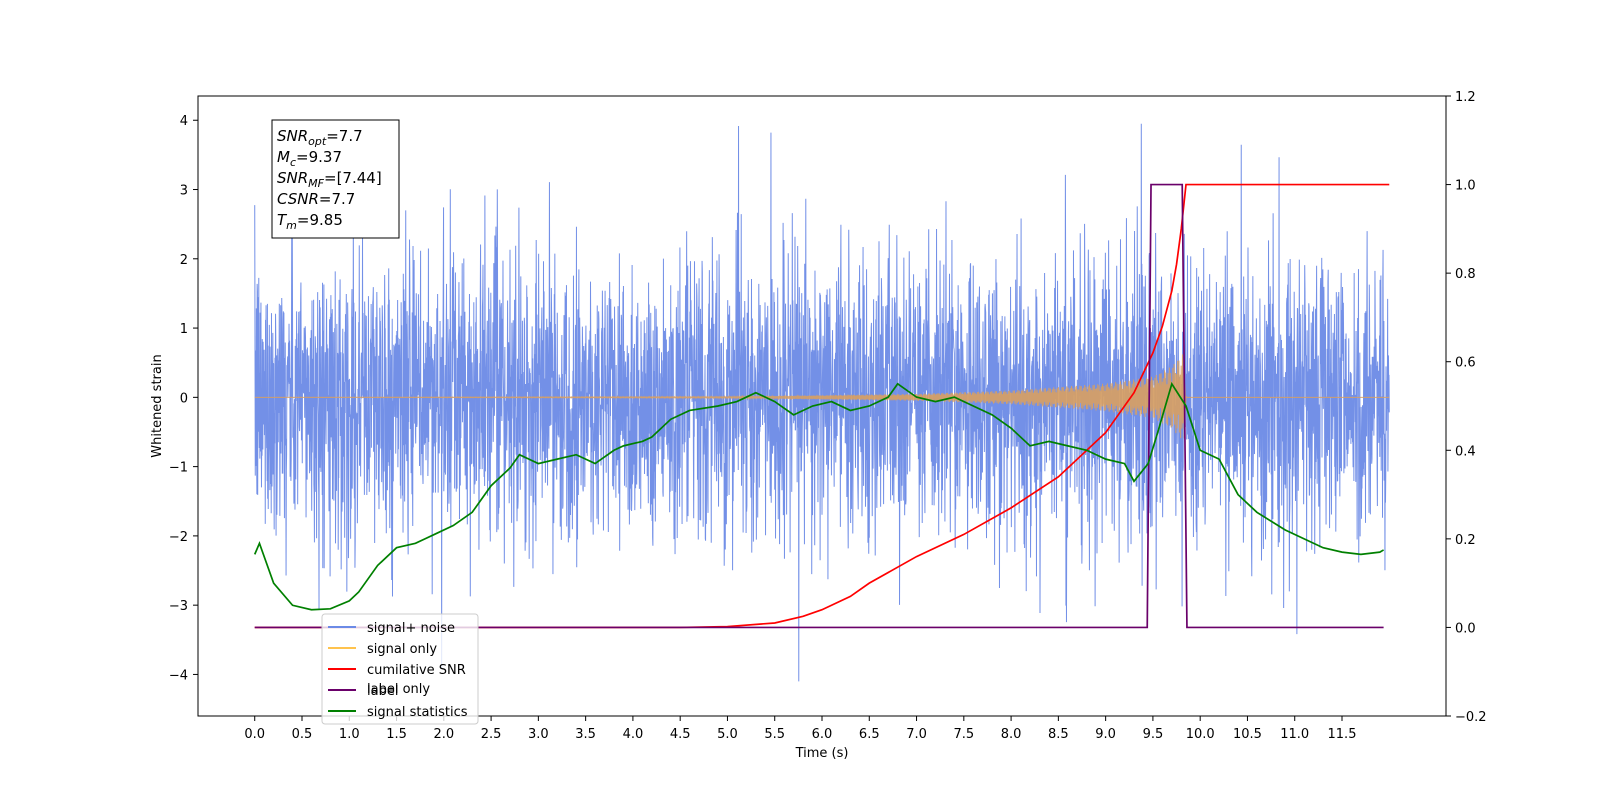  I want to click on x-tick-label: 11.5, so click(1342, 734).